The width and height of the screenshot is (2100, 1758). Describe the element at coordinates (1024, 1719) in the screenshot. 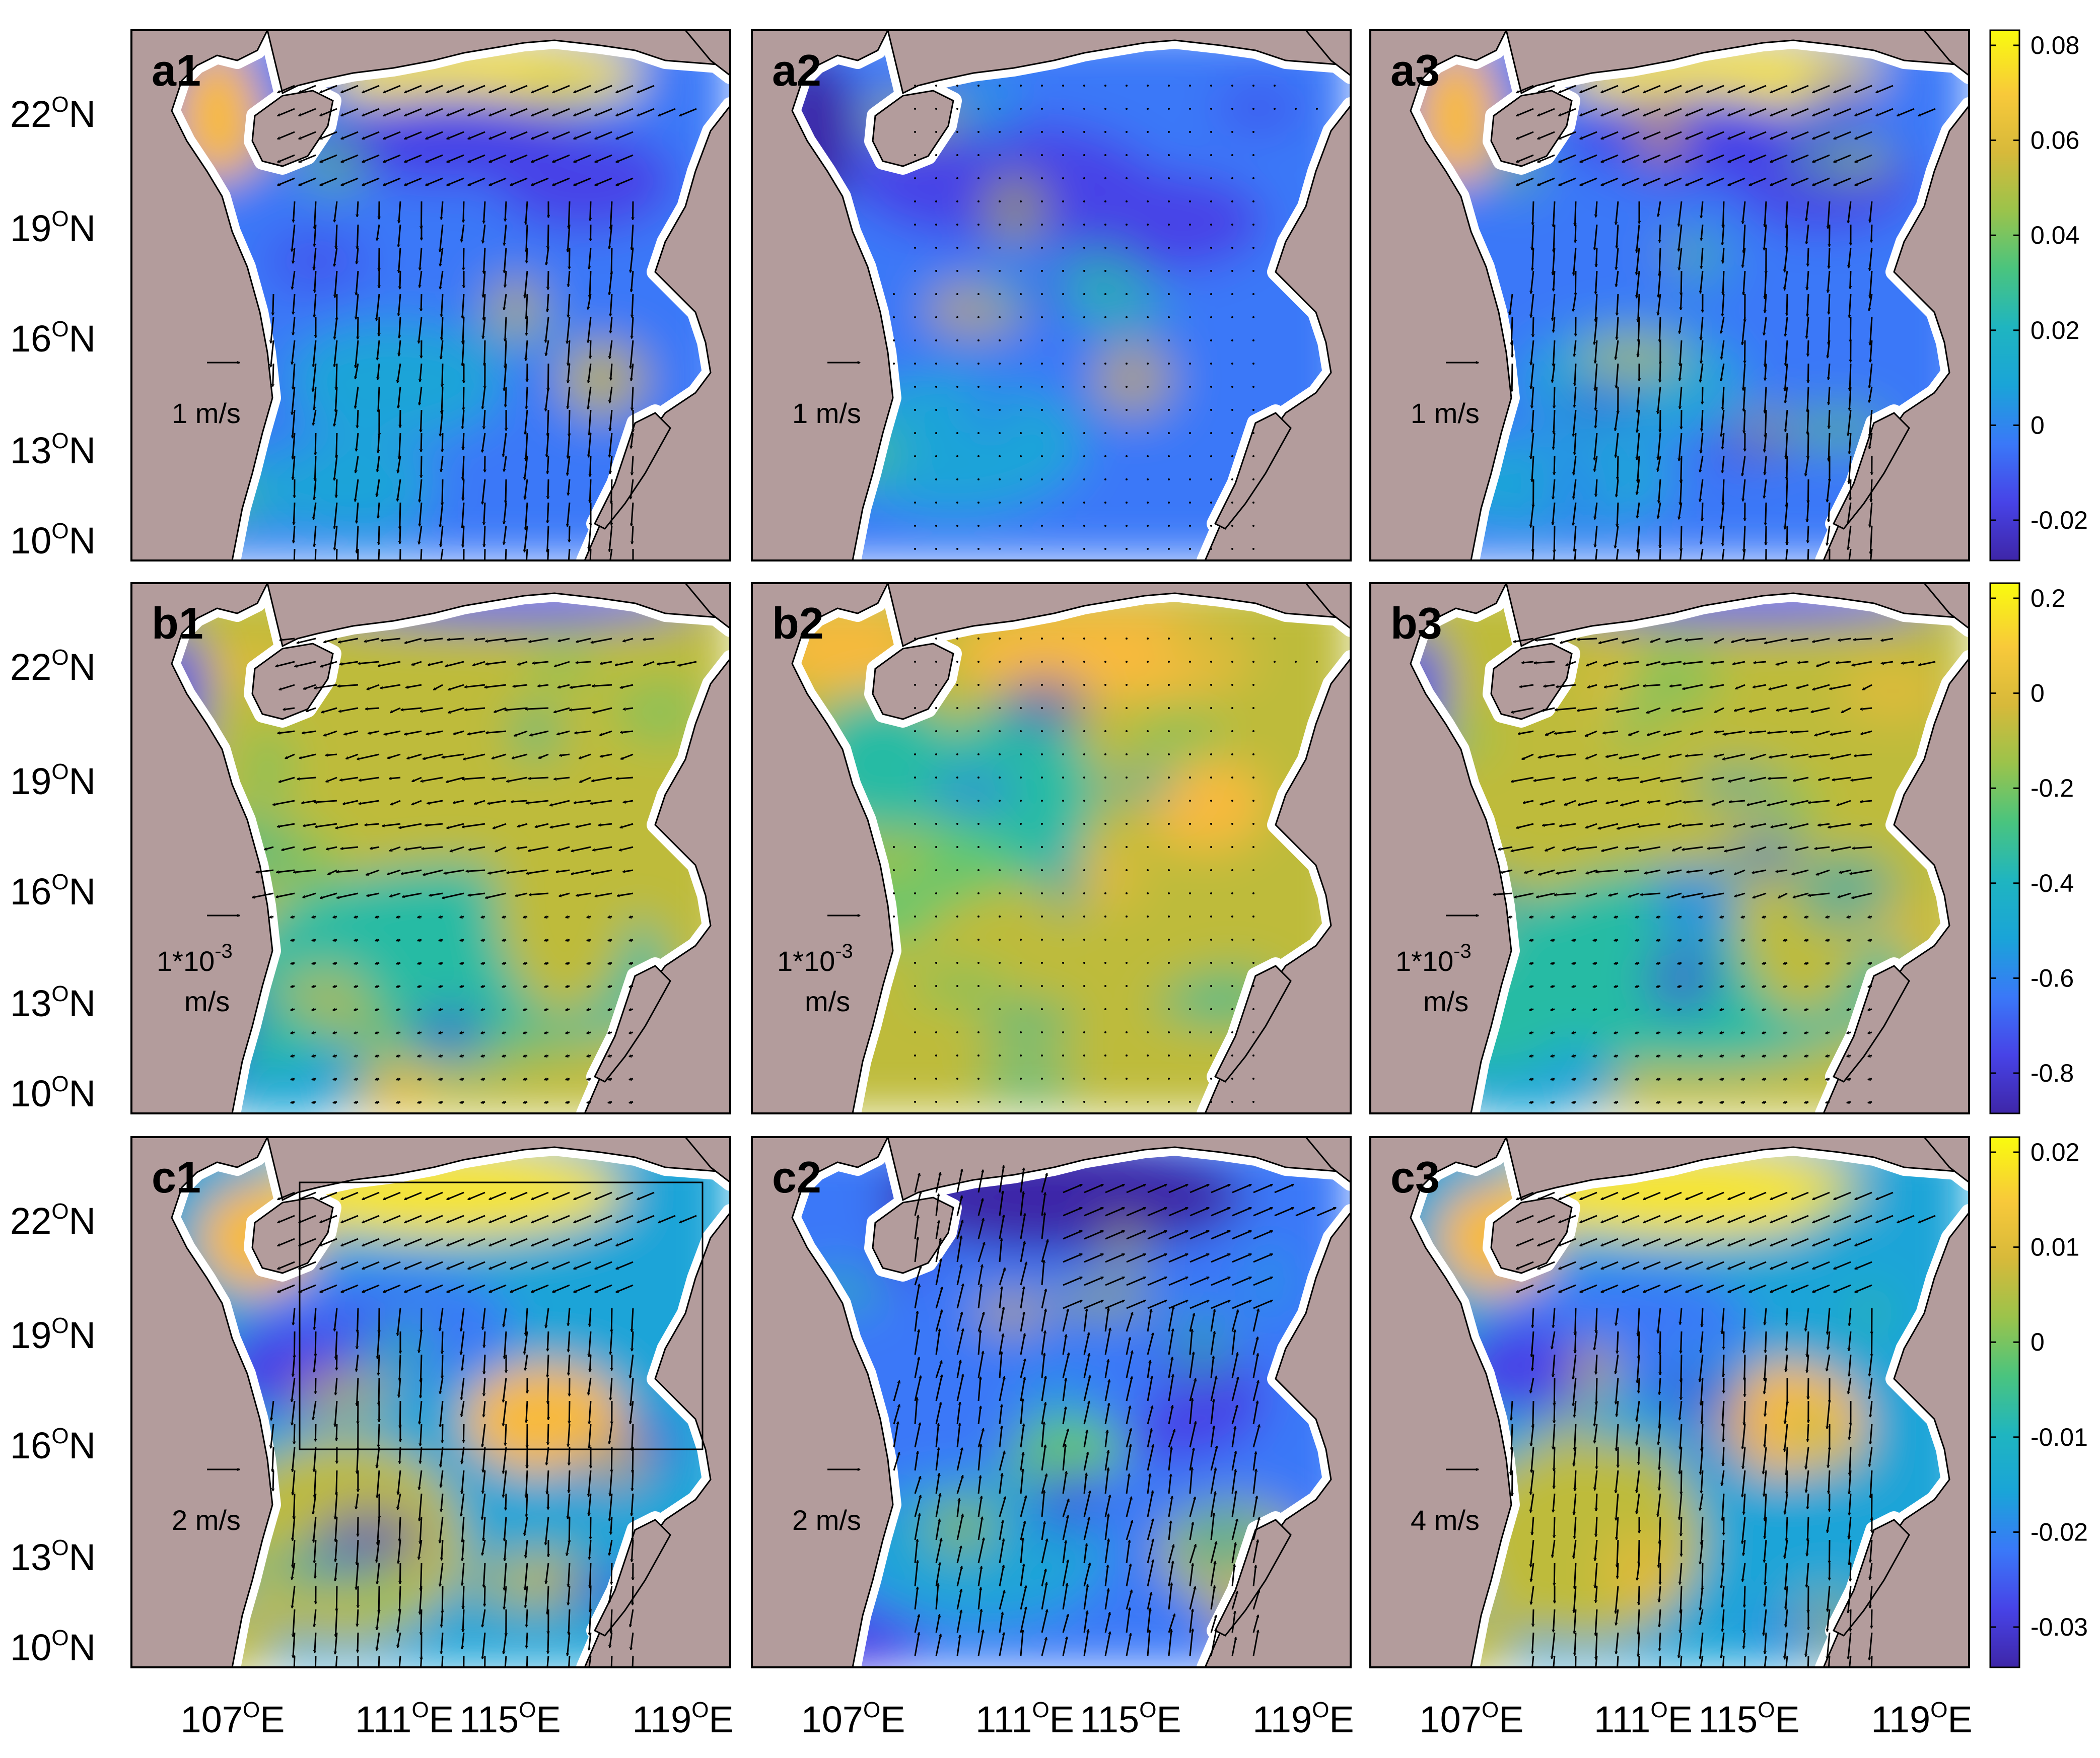

I see `longitude-tick-label: 111OE` at that location.